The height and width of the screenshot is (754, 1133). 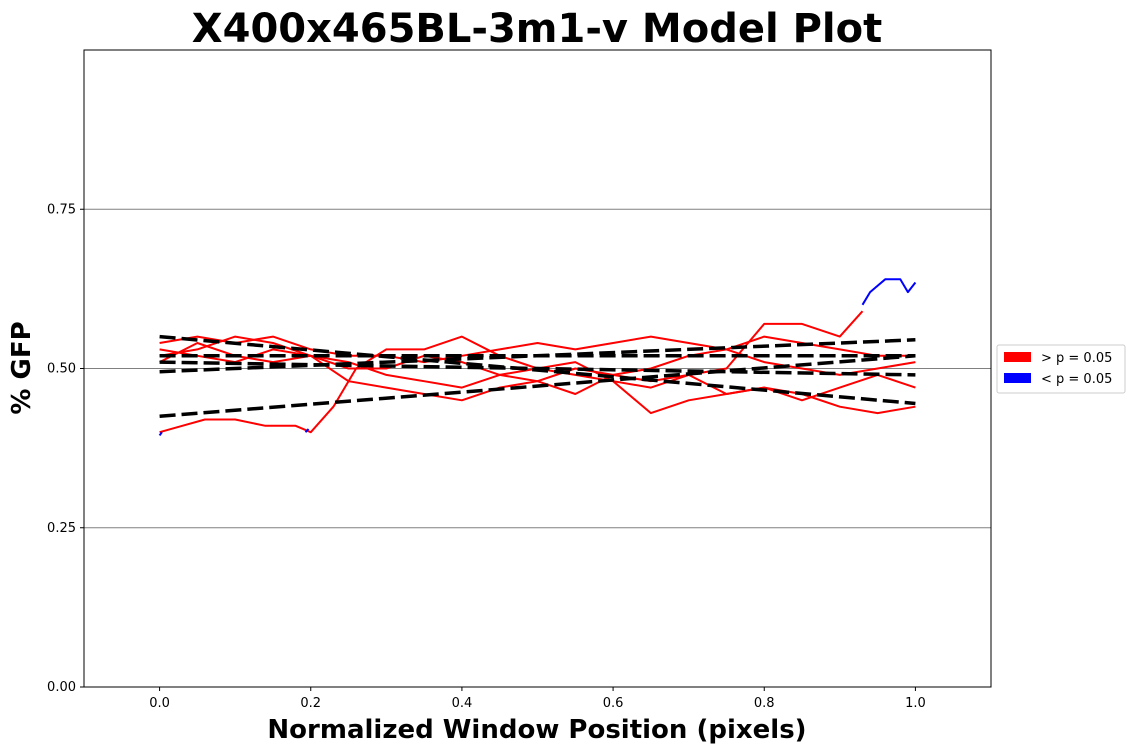 What do you see at coordinates (22, 367) in the screenshot?
I see `y-axis-title: % GFP` at bounding box center [22, 367].